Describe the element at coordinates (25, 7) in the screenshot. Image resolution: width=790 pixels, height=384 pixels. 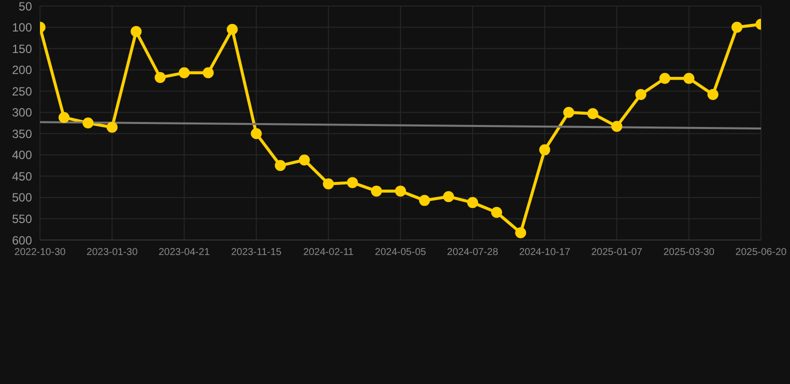
I see `y-tick-label: 50` at that location.